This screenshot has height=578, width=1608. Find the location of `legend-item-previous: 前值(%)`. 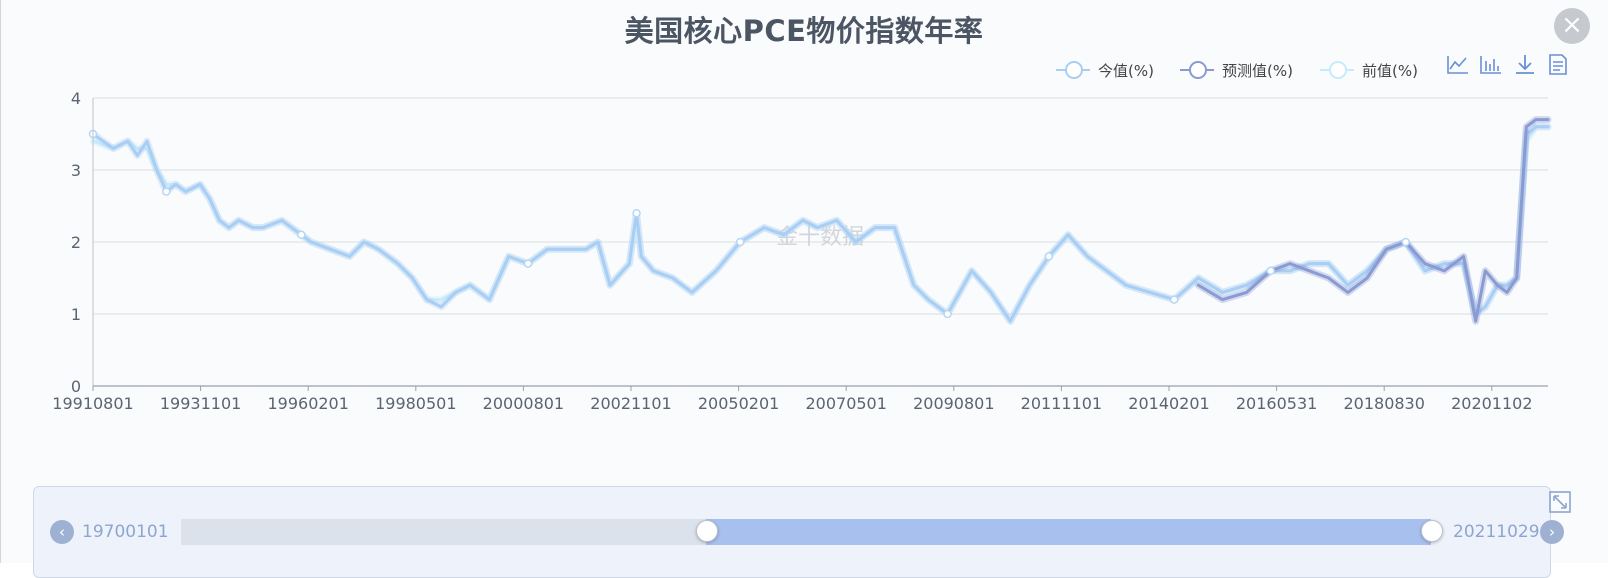

legend-item-previous: 前值(%) is located at coordinates (1369, 70).